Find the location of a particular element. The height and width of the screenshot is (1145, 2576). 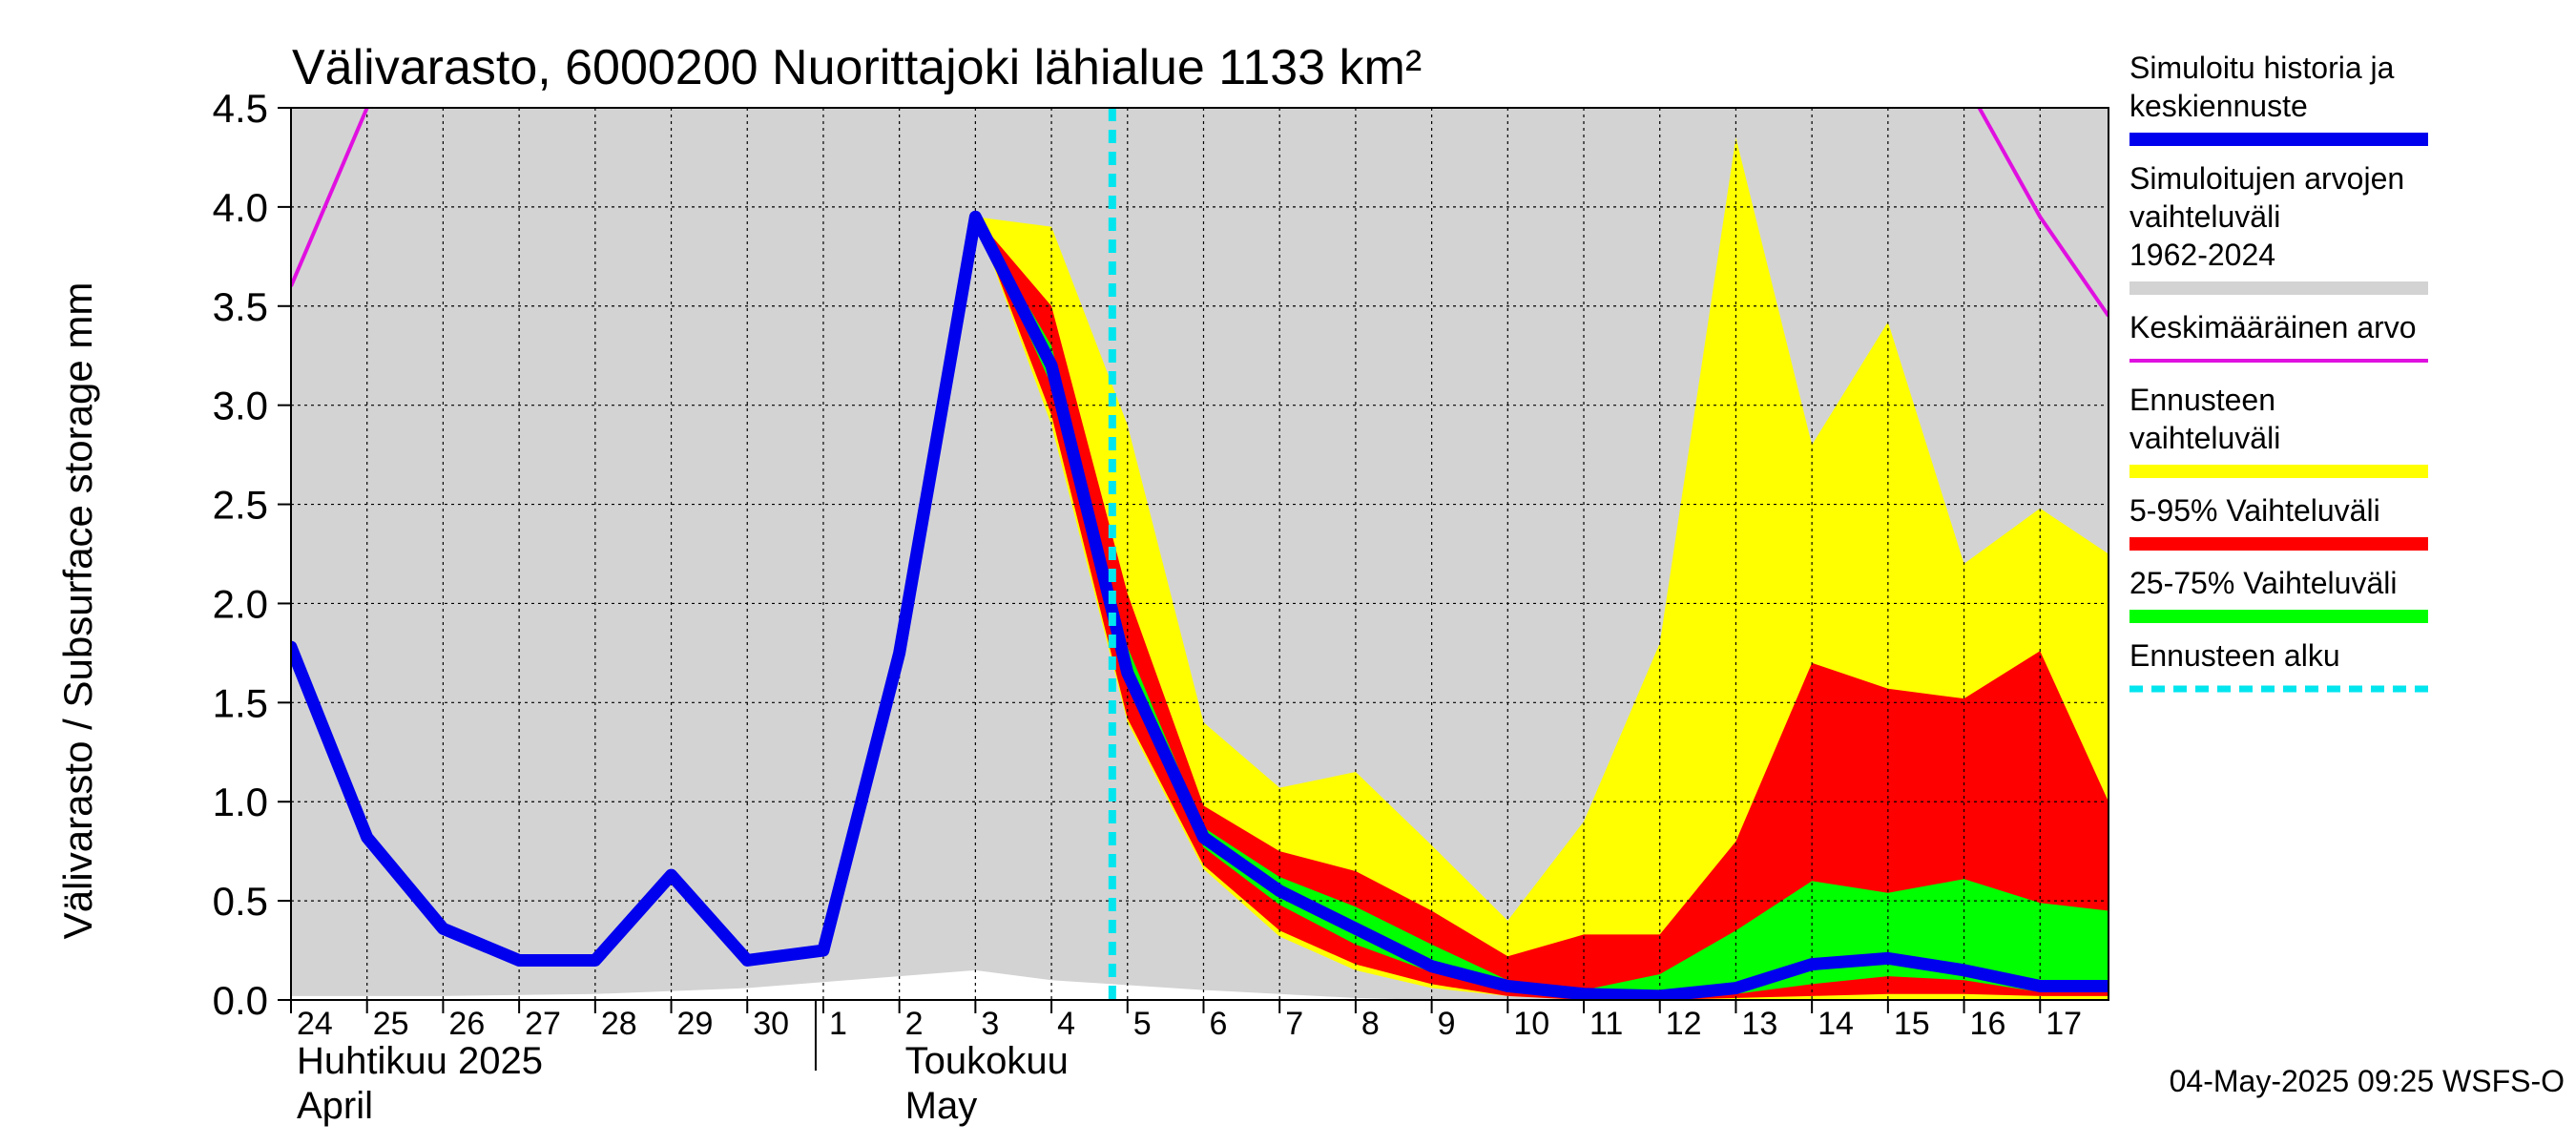

timestamp: 04-May-2025 09:25 WSFS-O is located at coordinates (2367, 1081).